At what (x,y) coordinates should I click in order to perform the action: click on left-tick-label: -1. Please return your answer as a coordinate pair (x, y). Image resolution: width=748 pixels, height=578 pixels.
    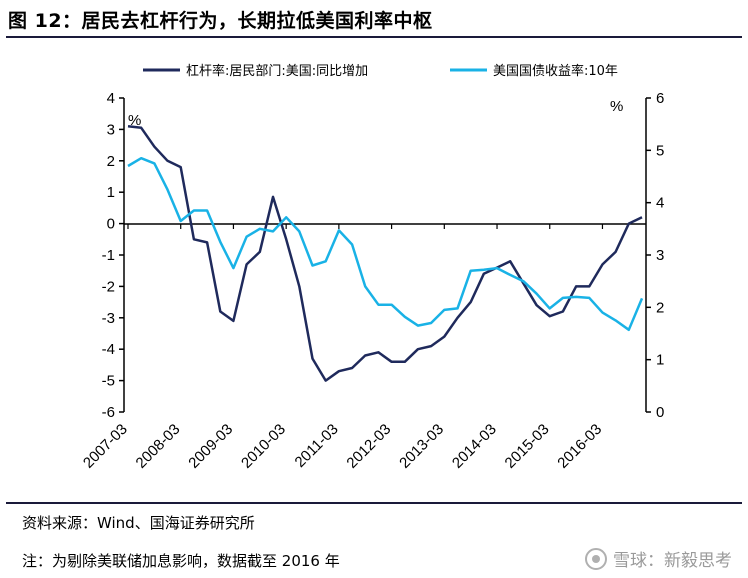
    Looking at the image, I should click on (108, 255).